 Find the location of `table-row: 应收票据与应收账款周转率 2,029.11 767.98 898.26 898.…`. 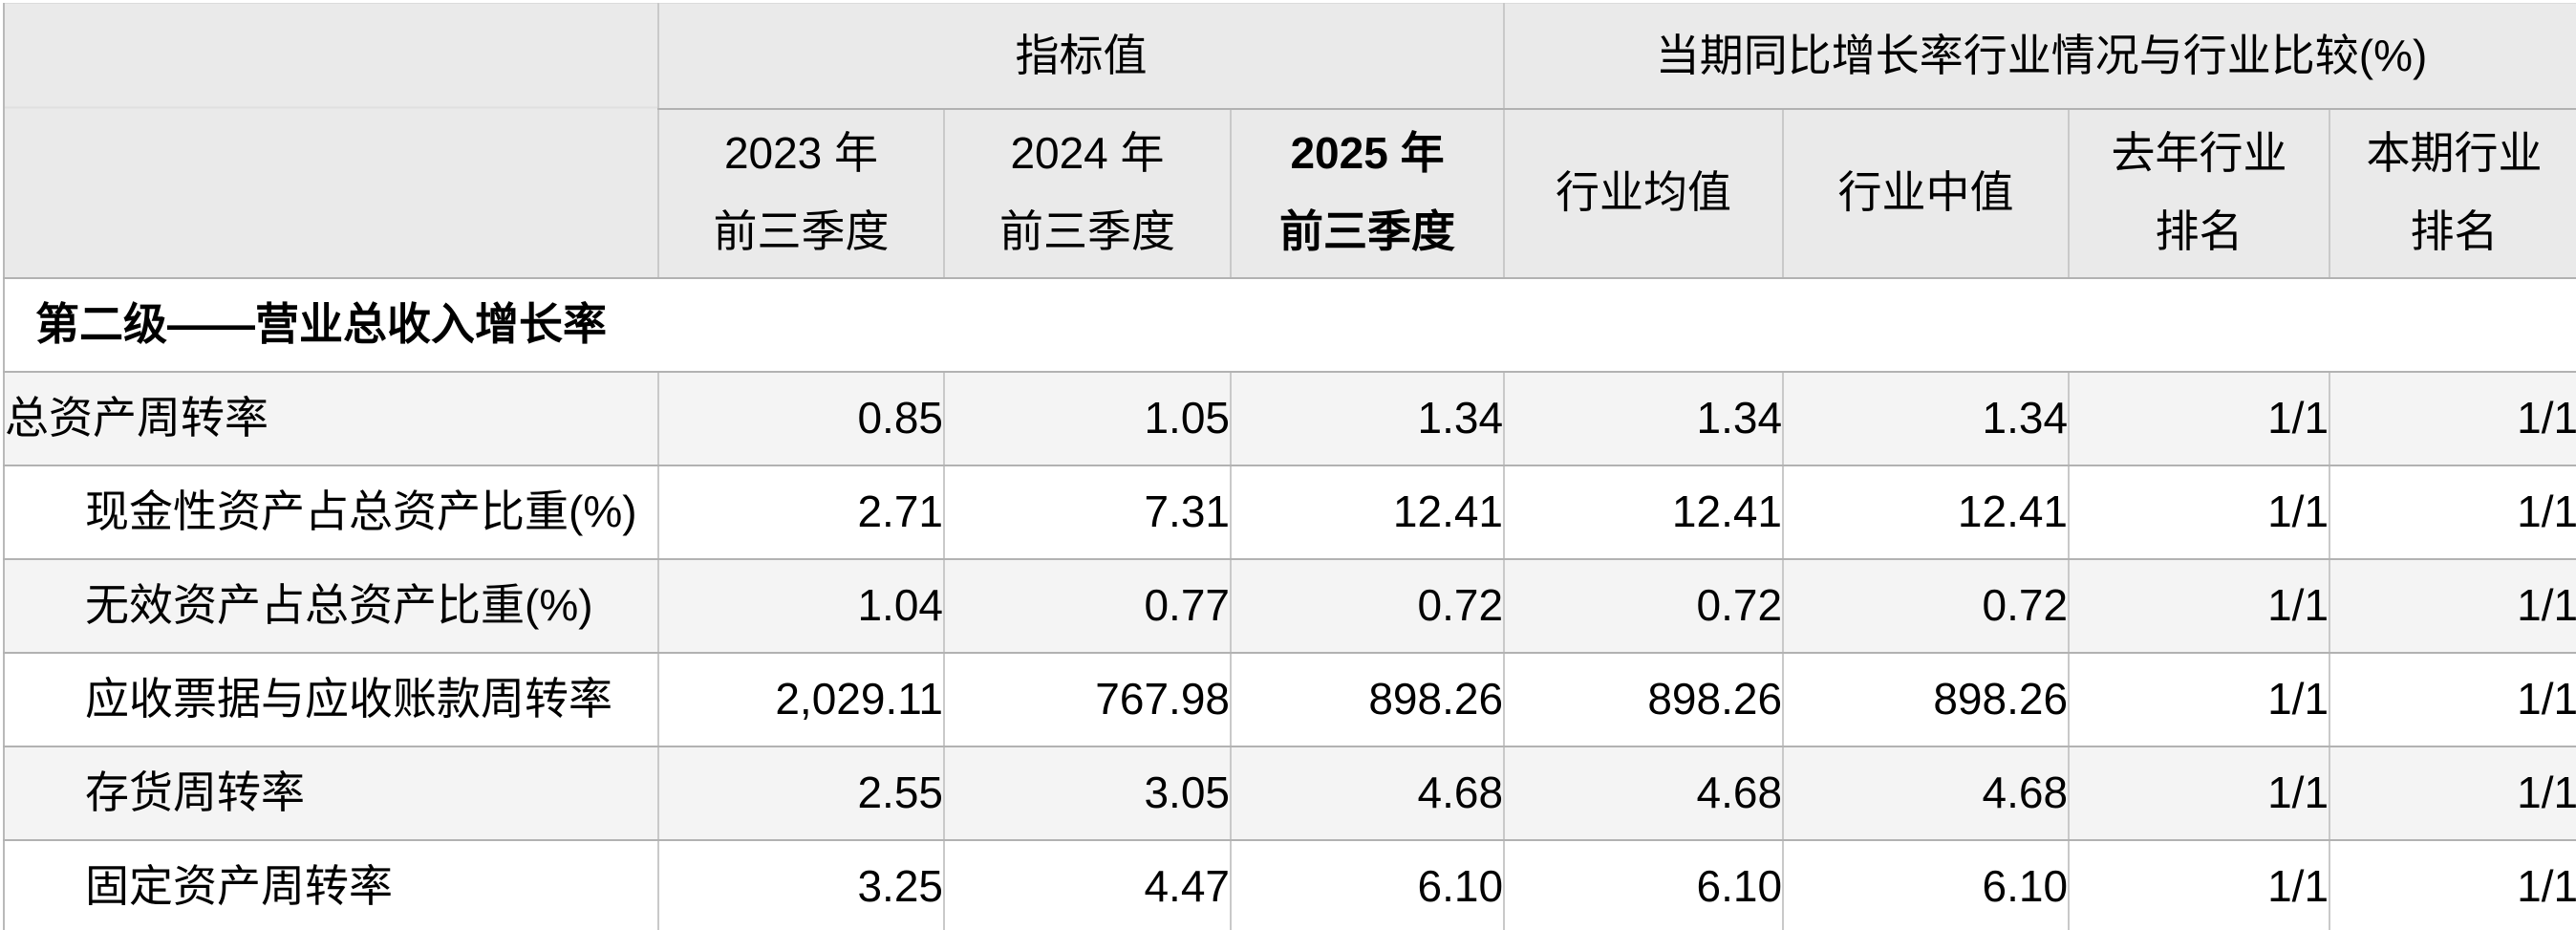

table-row: 应收票据与应收账款周转率 2,029.11 767.98 898.26 898.… is located at coordinates (1290, 699).